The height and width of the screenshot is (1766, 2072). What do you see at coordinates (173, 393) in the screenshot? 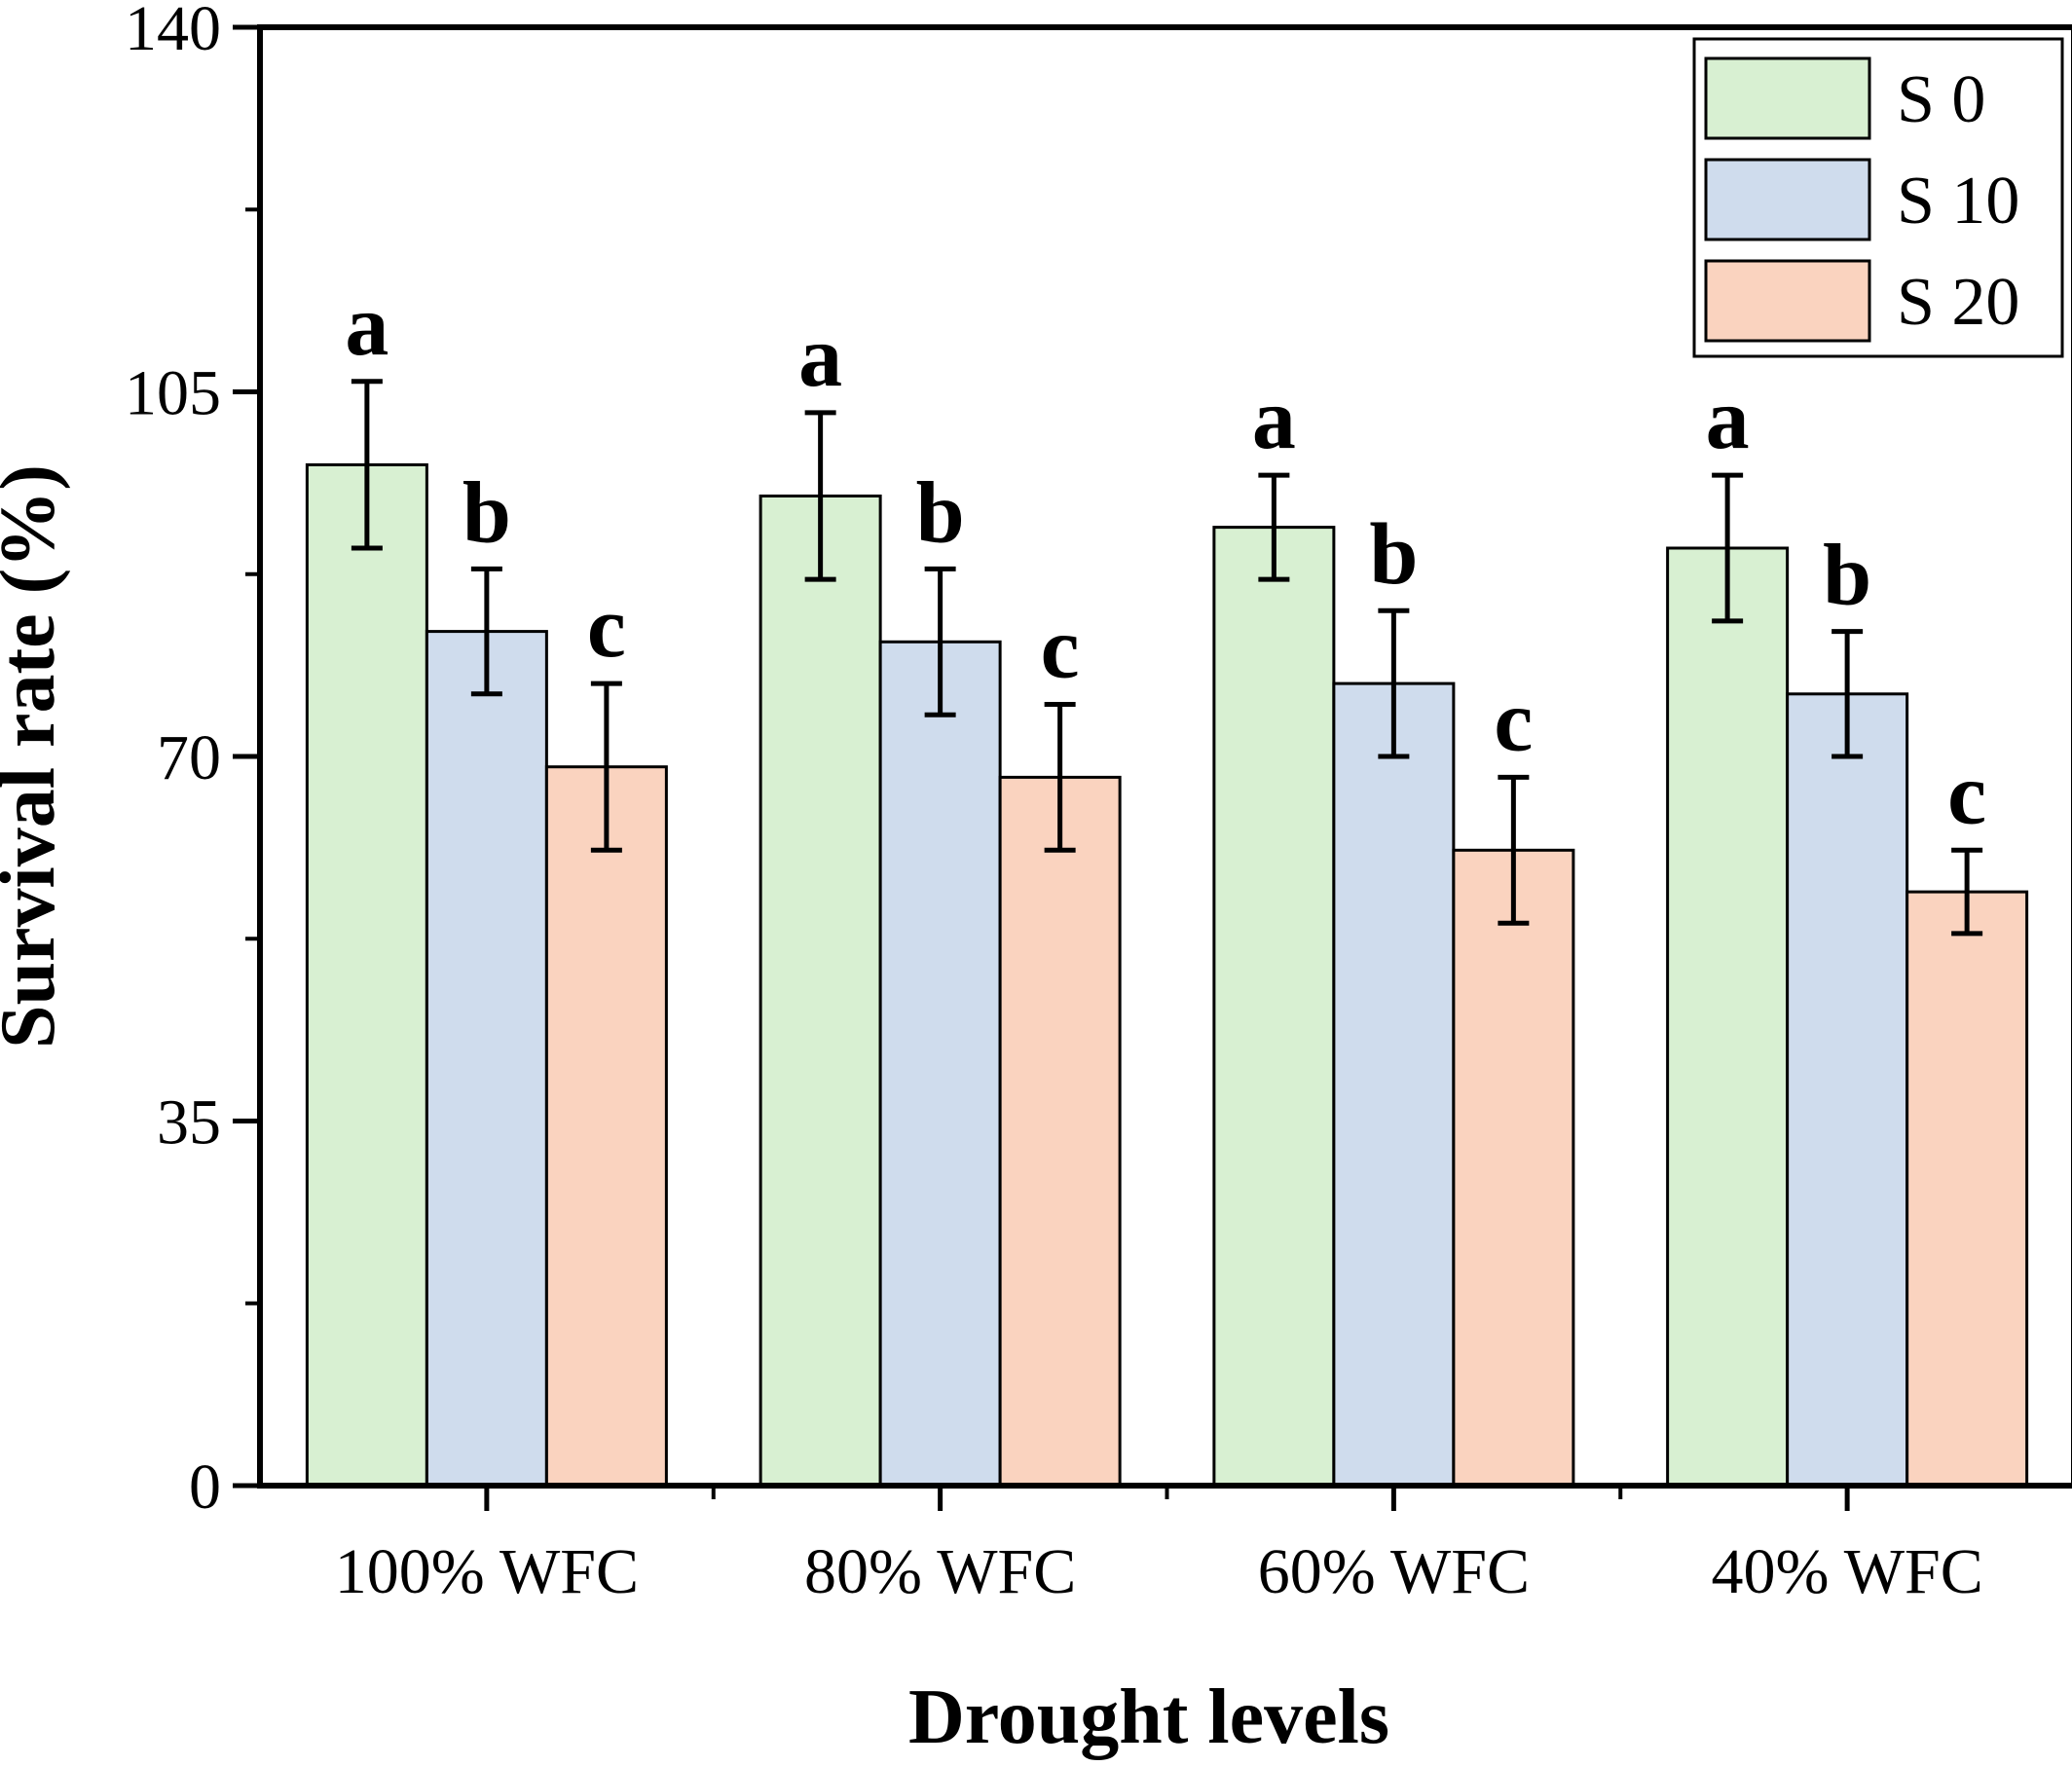
I see `y-tick-label: 105` at bounding box center [173, 393].